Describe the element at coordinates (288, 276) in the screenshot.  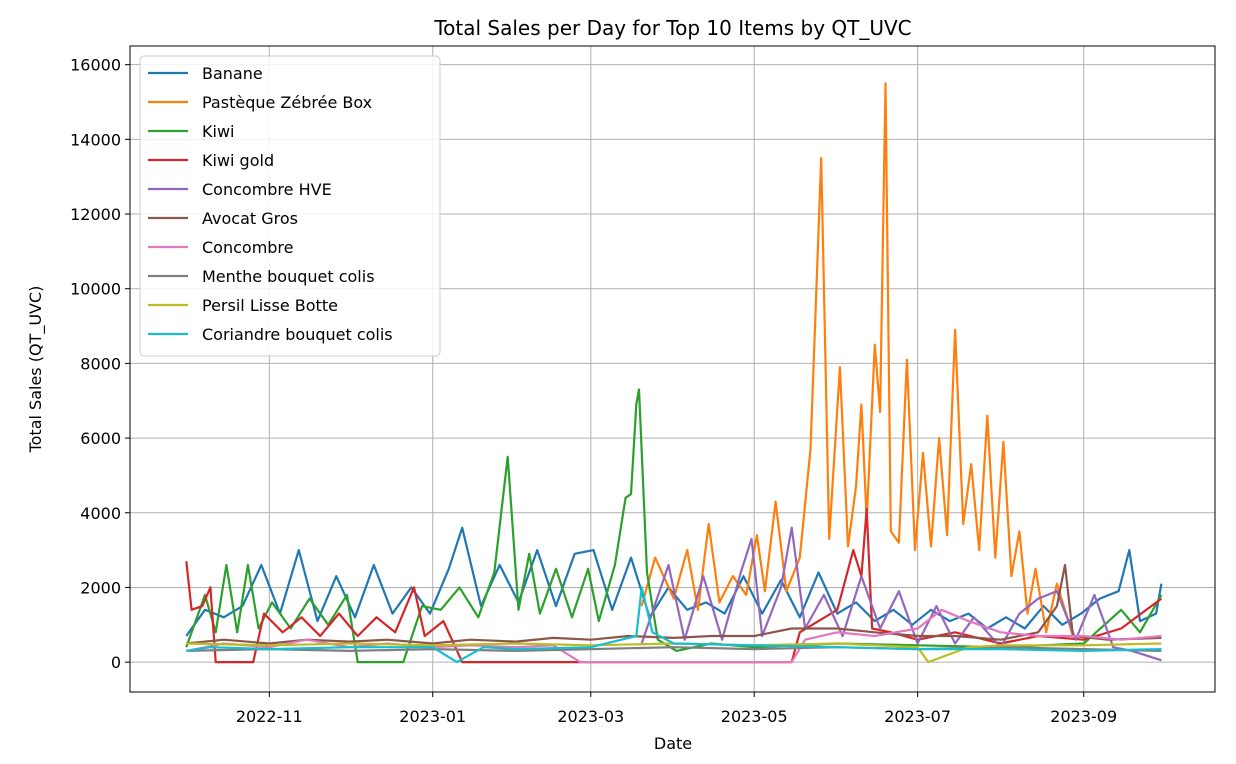
I see `legend-entry-label: Menthe bouquet colis` at that location.